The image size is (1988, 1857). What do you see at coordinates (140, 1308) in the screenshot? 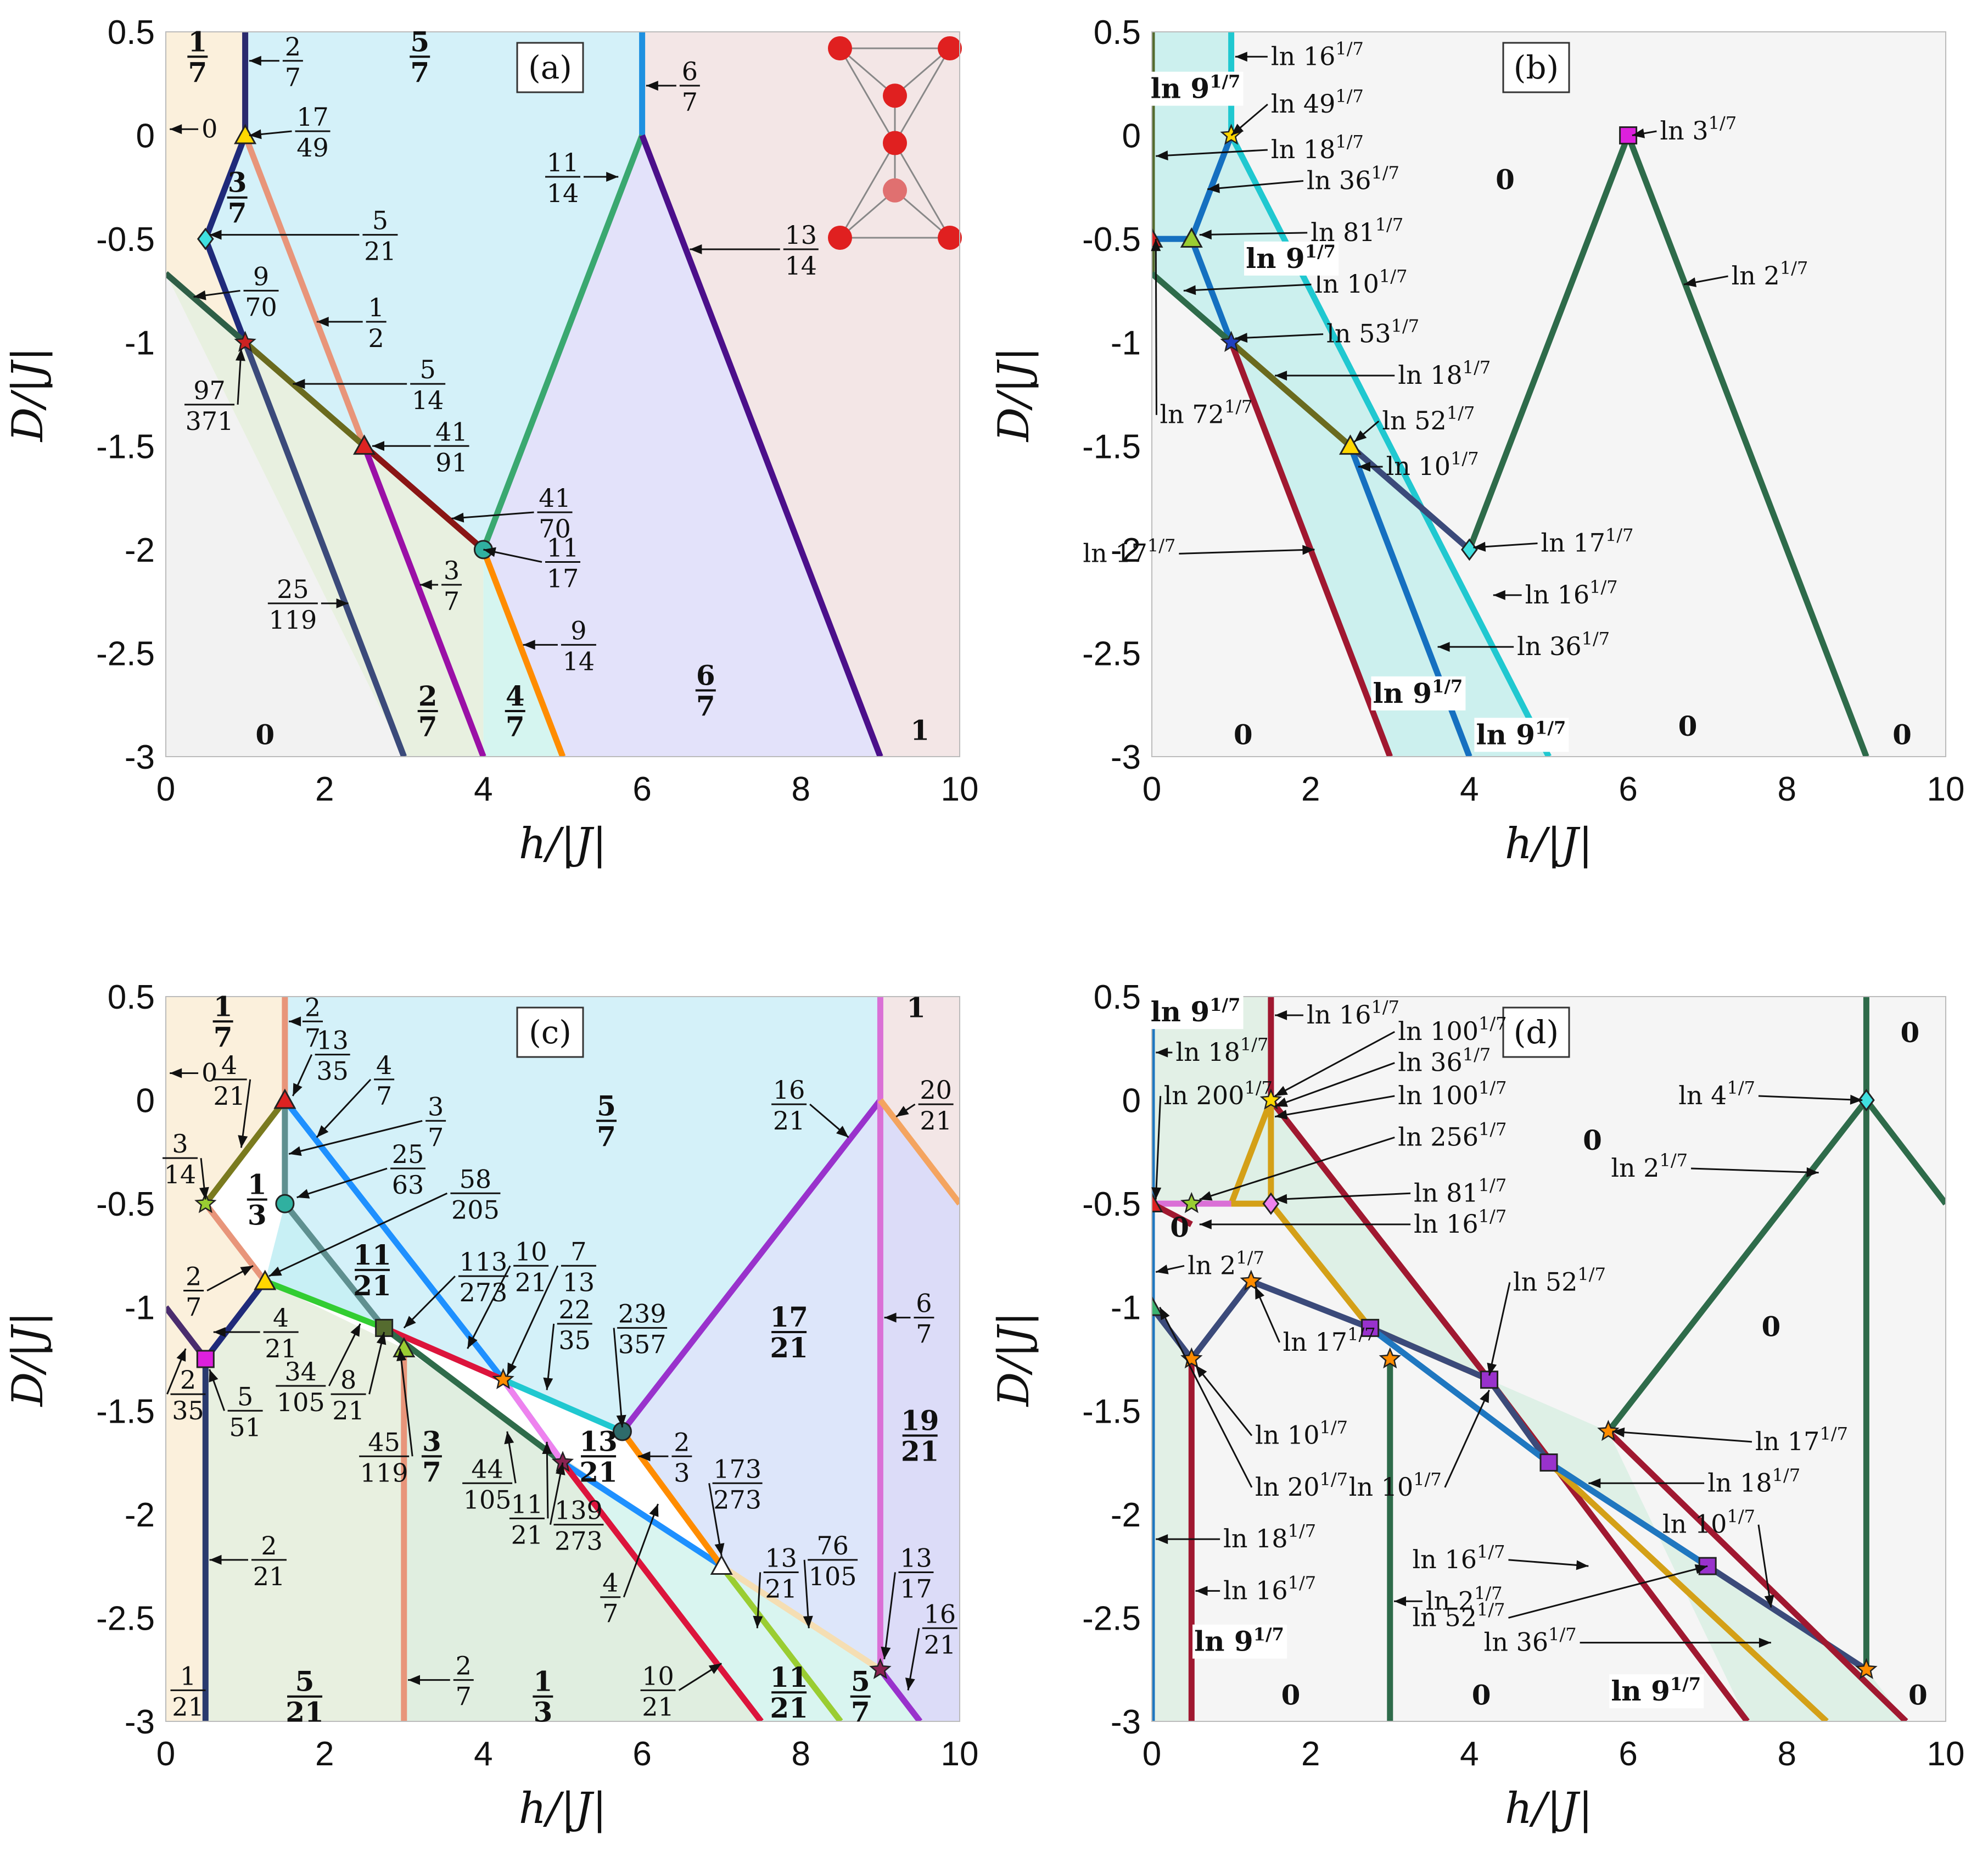
I see `y-tick-label: -1` at bounding box center [140, 1308].